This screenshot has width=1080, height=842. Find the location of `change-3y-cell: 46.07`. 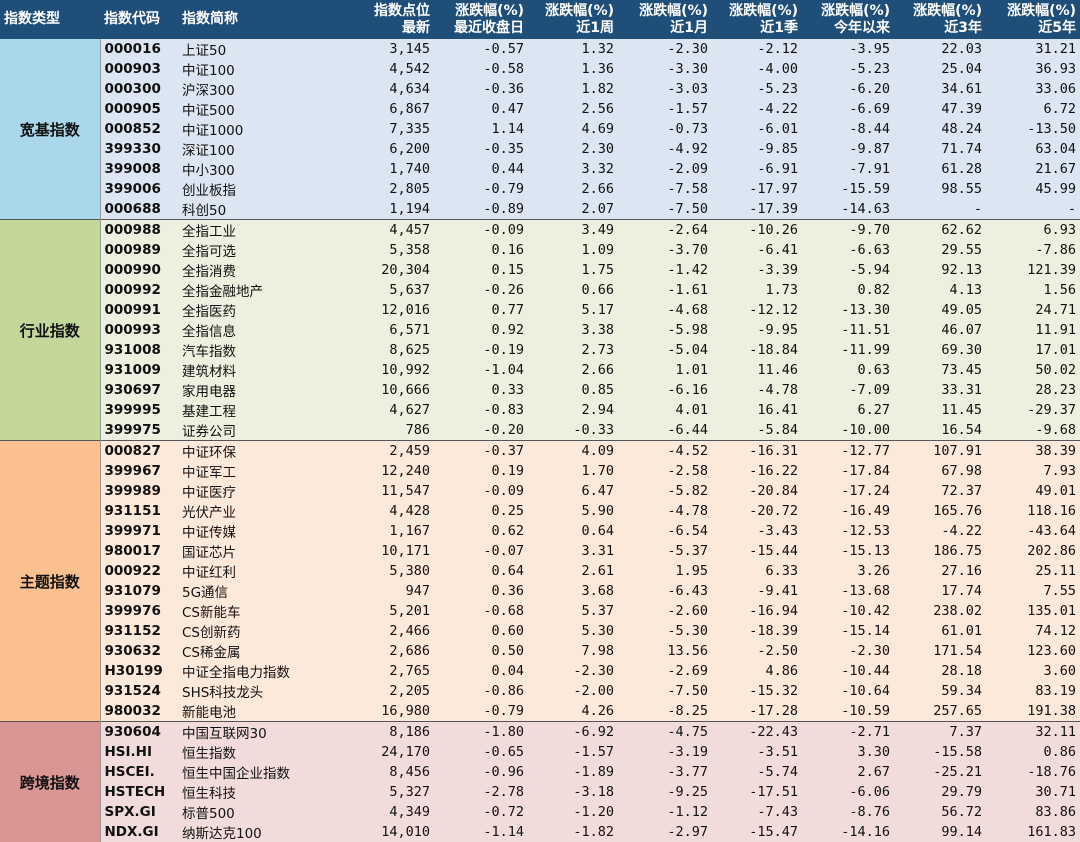

change-3y-cell: 46.07 is located at coordinates (940, 330).